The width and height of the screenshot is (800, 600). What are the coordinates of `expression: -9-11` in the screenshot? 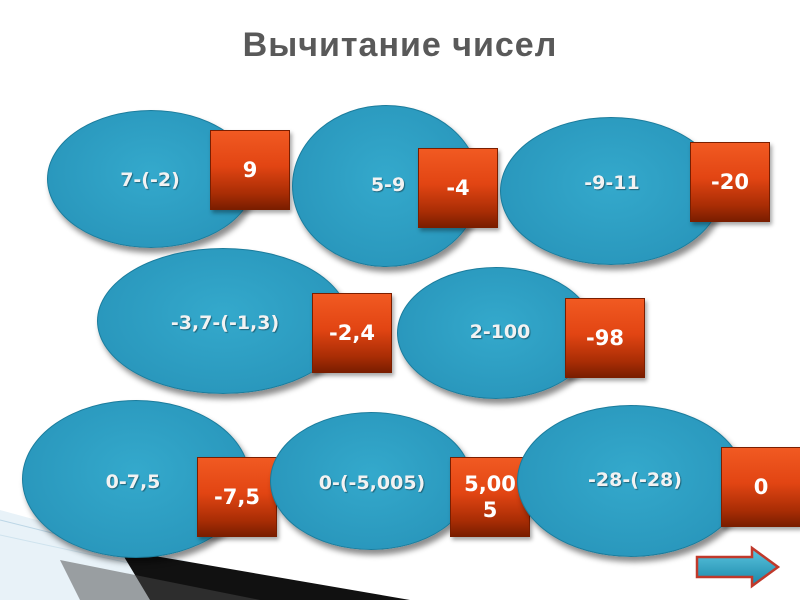 It's located at (612, 183).